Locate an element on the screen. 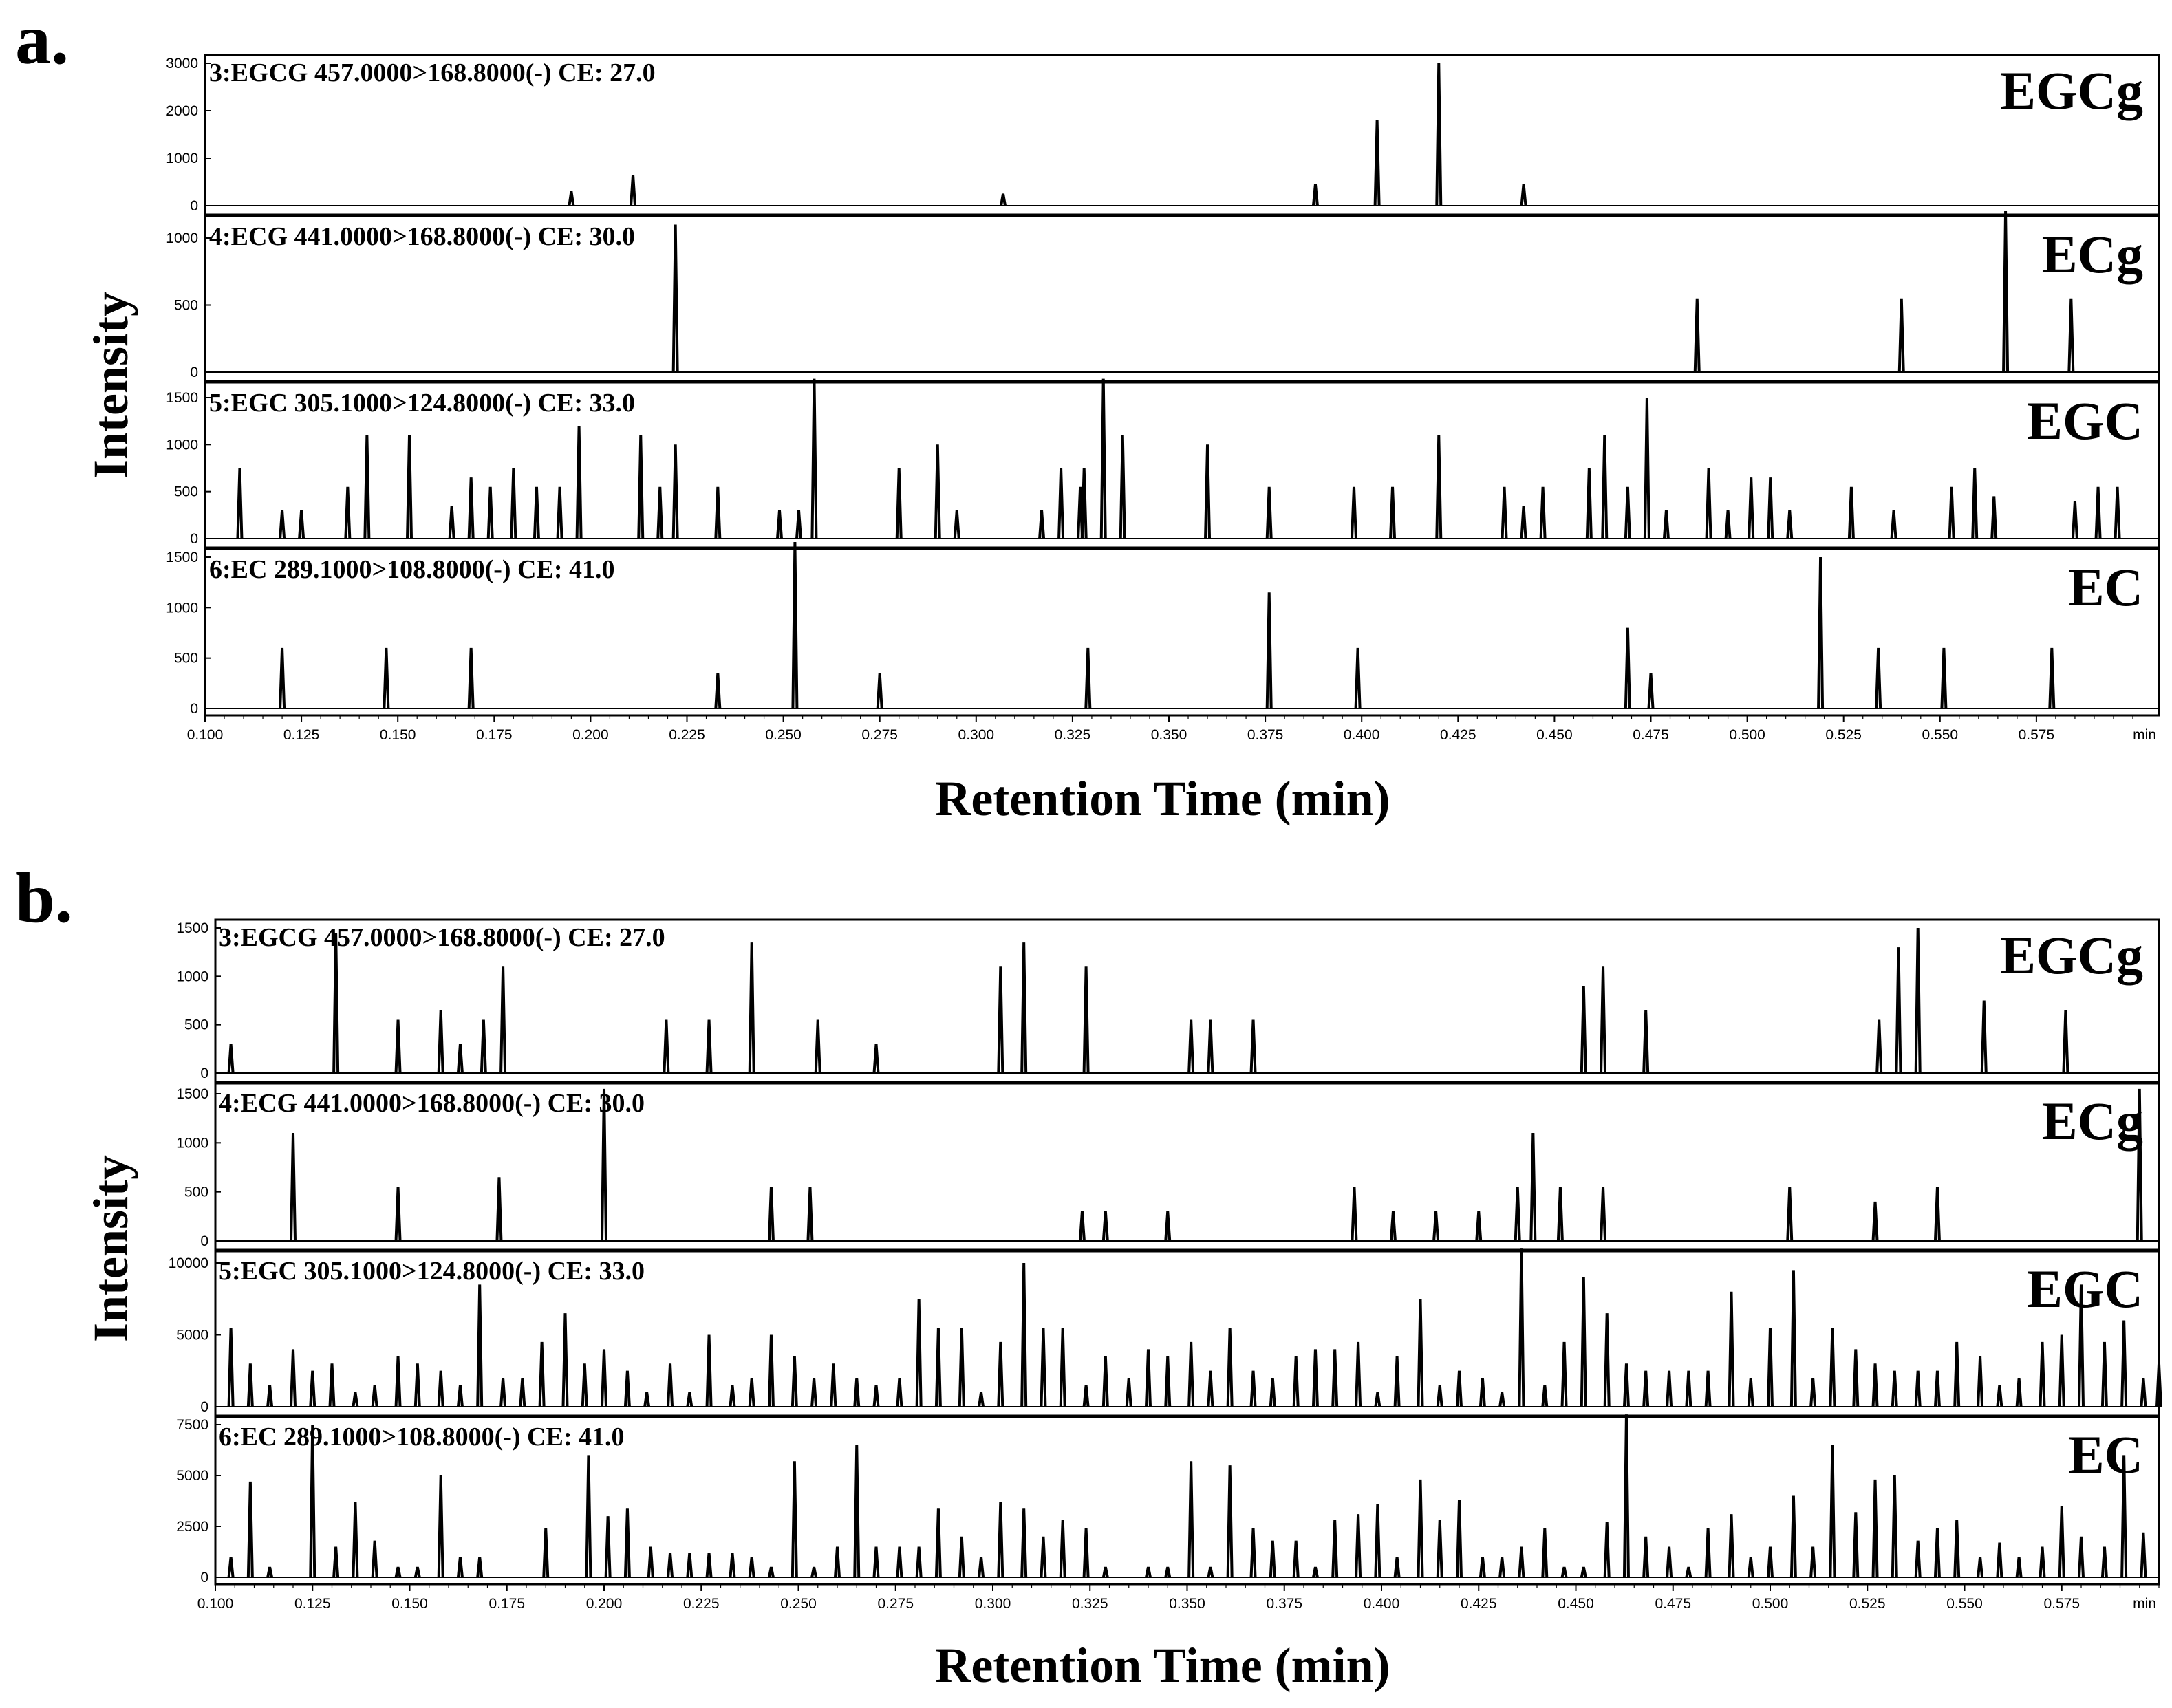  y-tick-label: 1000 is located at coordinates (182, 238).